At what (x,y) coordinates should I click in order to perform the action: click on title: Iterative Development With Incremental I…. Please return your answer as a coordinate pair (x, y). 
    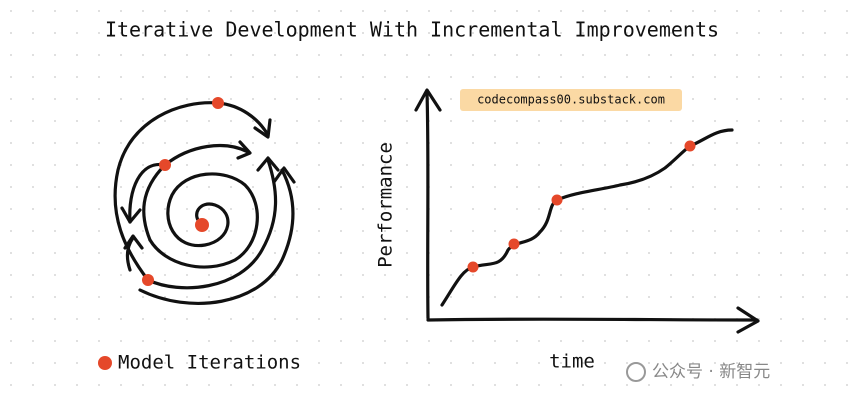
    Looking at the image, I should click on (412, 30).